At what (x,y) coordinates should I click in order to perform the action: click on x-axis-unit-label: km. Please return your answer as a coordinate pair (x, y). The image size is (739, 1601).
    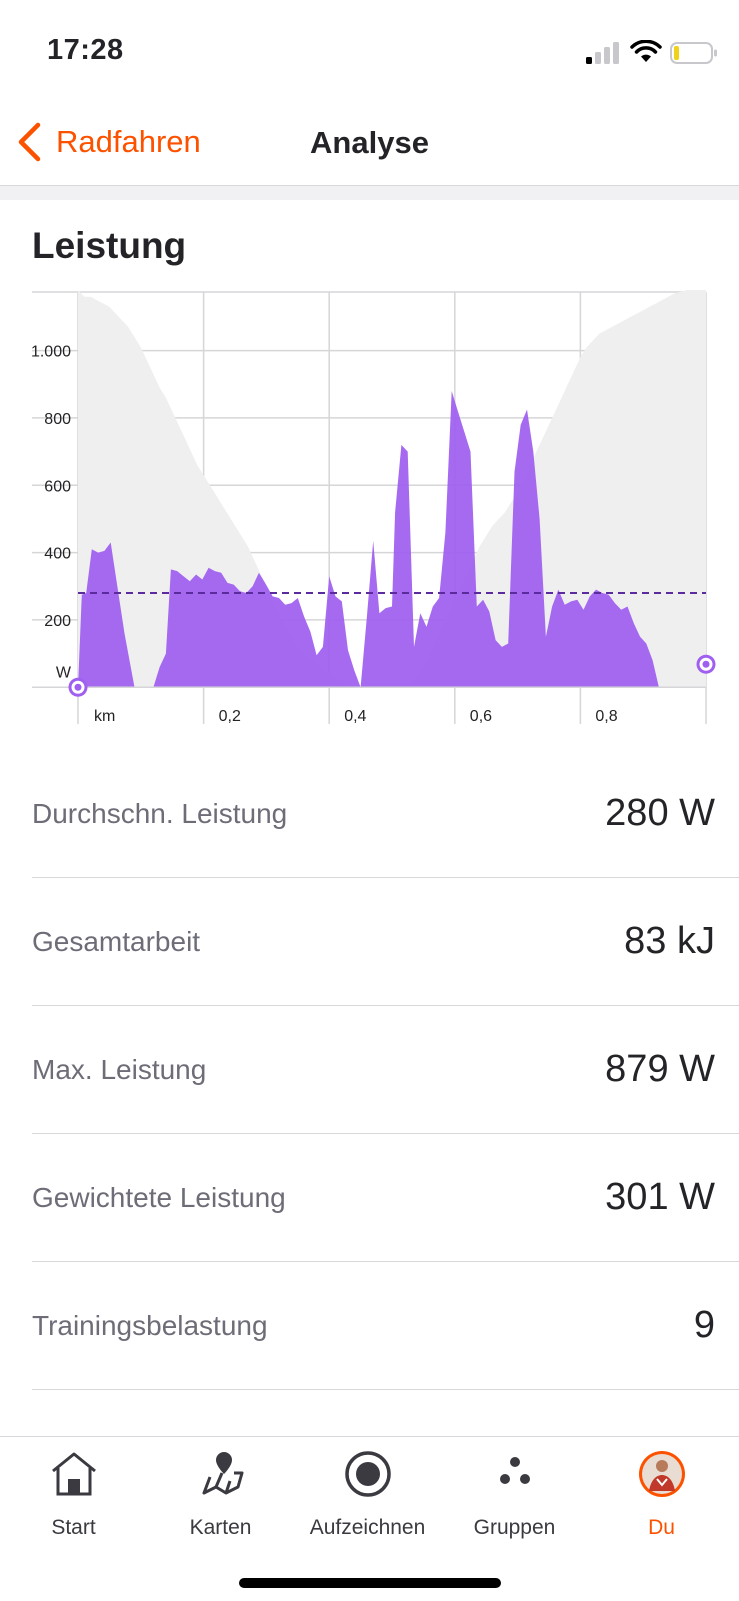
    Looking at the image, I should click on (104, 716).